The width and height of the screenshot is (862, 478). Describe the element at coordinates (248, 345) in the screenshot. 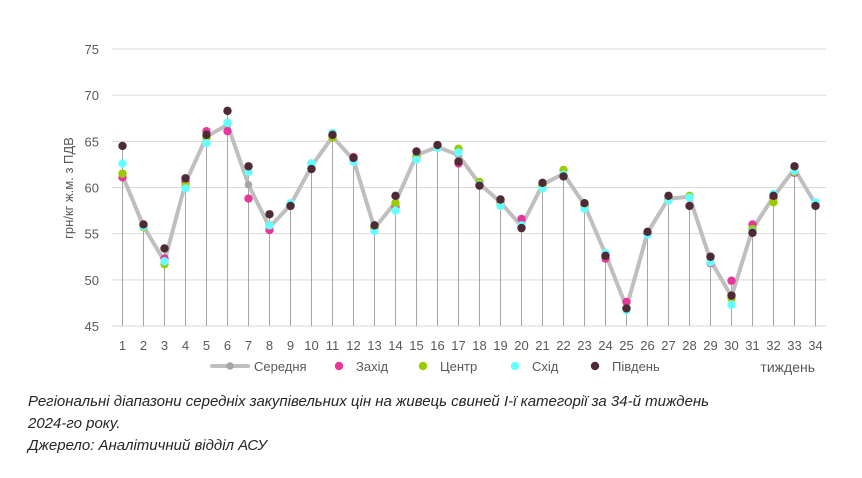

I see `x-tick-label: 7` at that location.